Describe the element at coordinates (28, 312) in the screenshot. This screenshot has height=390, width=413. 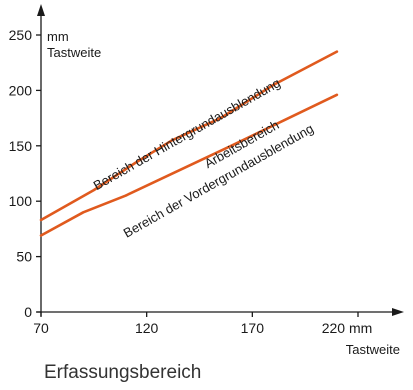
I see `y-tick-label: 0` at that location.